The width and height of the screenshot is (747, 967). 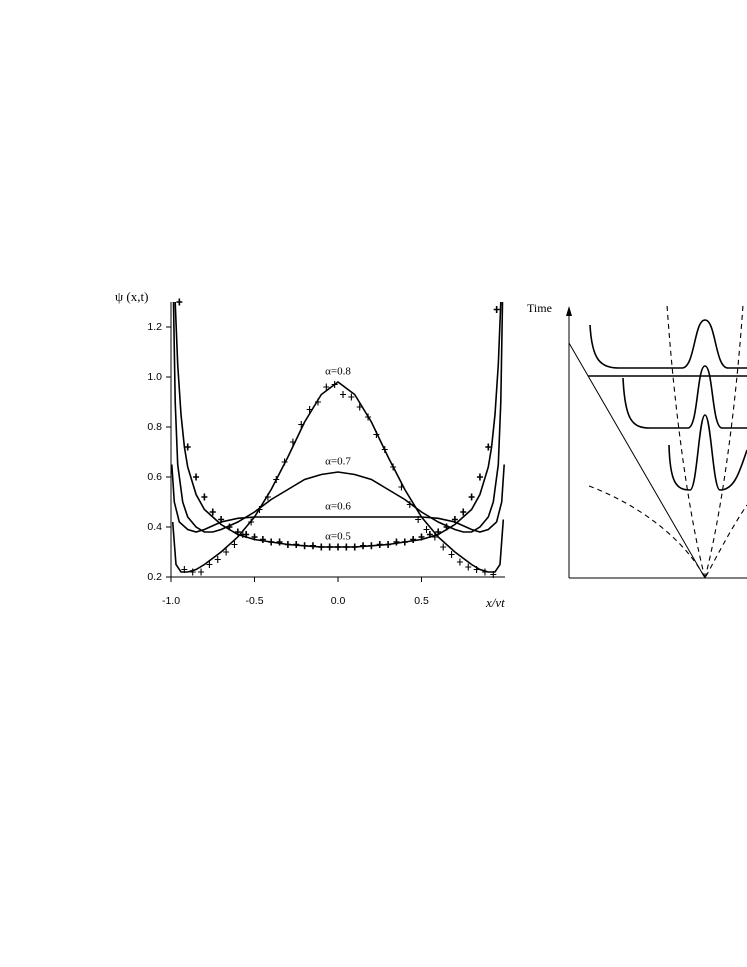 I want to click on curve-label: α=0.8, so click(x=338, y=372).